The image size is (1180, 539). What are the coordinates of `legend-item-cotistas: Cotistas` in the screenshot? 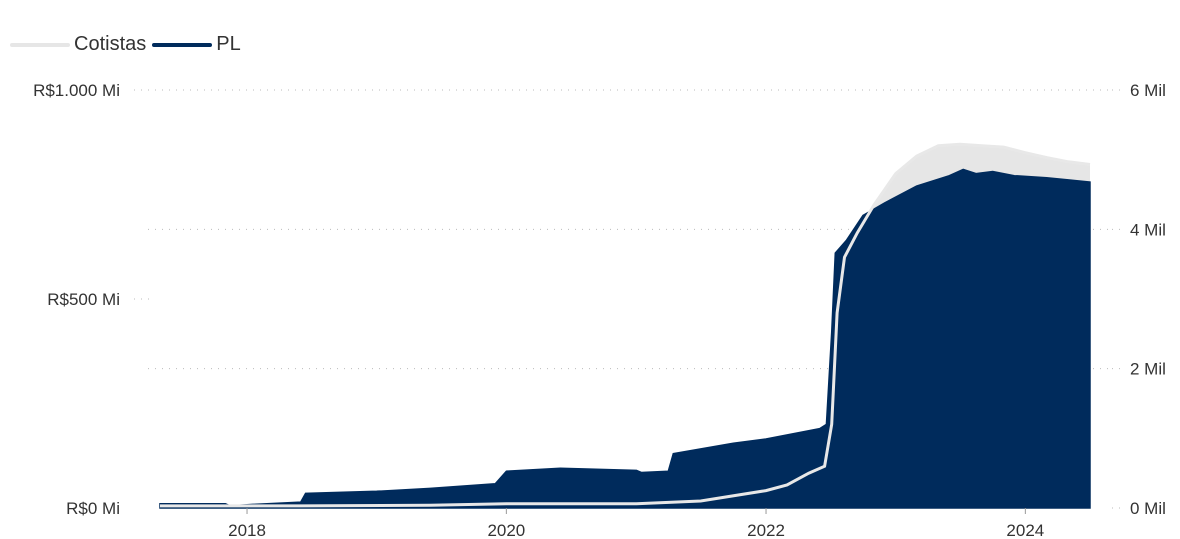 It's located at (78, 44).